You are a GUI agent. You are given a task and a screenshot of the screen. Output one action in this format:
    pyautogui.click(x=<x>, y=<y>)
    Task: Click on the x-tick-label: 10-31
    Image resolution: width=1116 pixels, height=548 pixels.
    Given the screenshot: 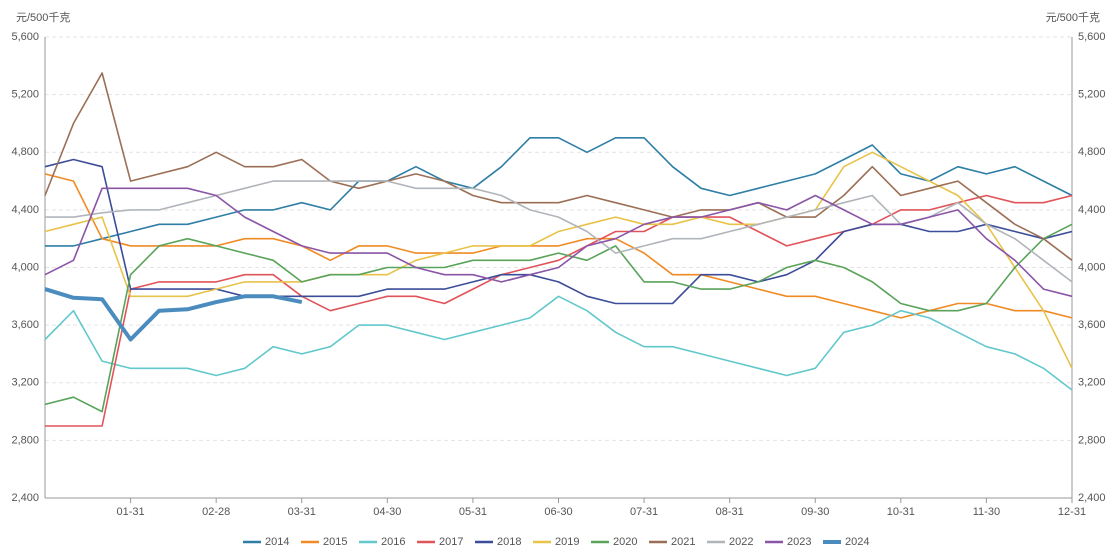 What is the action you would take?
    pyautogui.click(x=901, y=512)
    